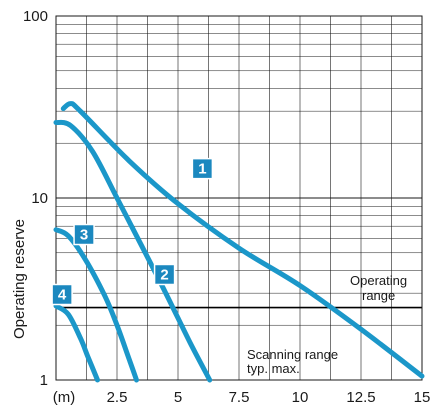  I want to click on y-tick-labels: 1 10 100, so click(35, 198).